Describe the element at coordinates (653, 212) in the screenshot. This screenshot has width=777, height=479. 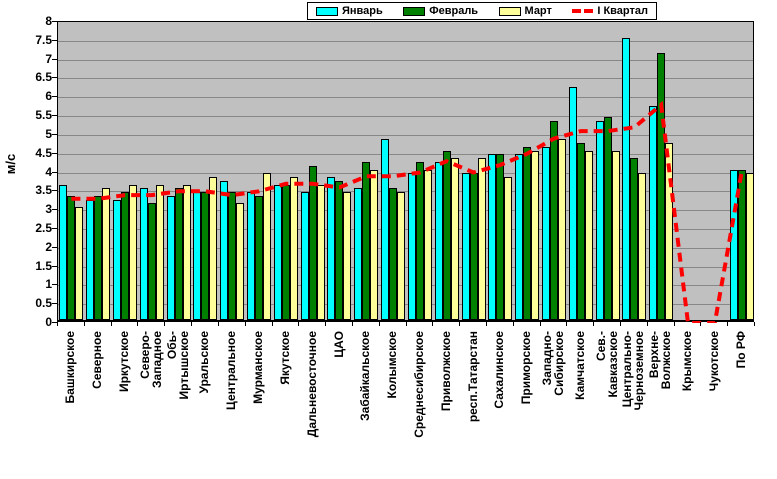
I see `bar-Январь-22` at that location.